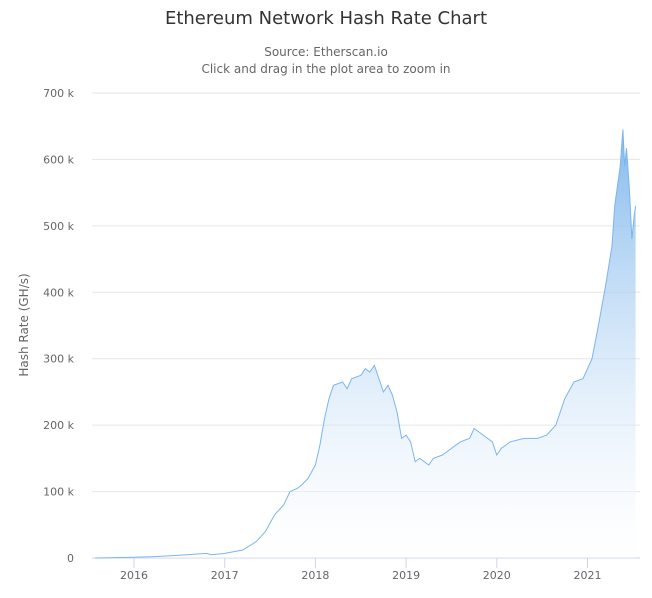 The width and height of the screenshot is (652, 598). What do you see at coordinates (58, 159) in the screenshot?
I see `y-tick-label: 600 k` at bounding box center [58, 159].